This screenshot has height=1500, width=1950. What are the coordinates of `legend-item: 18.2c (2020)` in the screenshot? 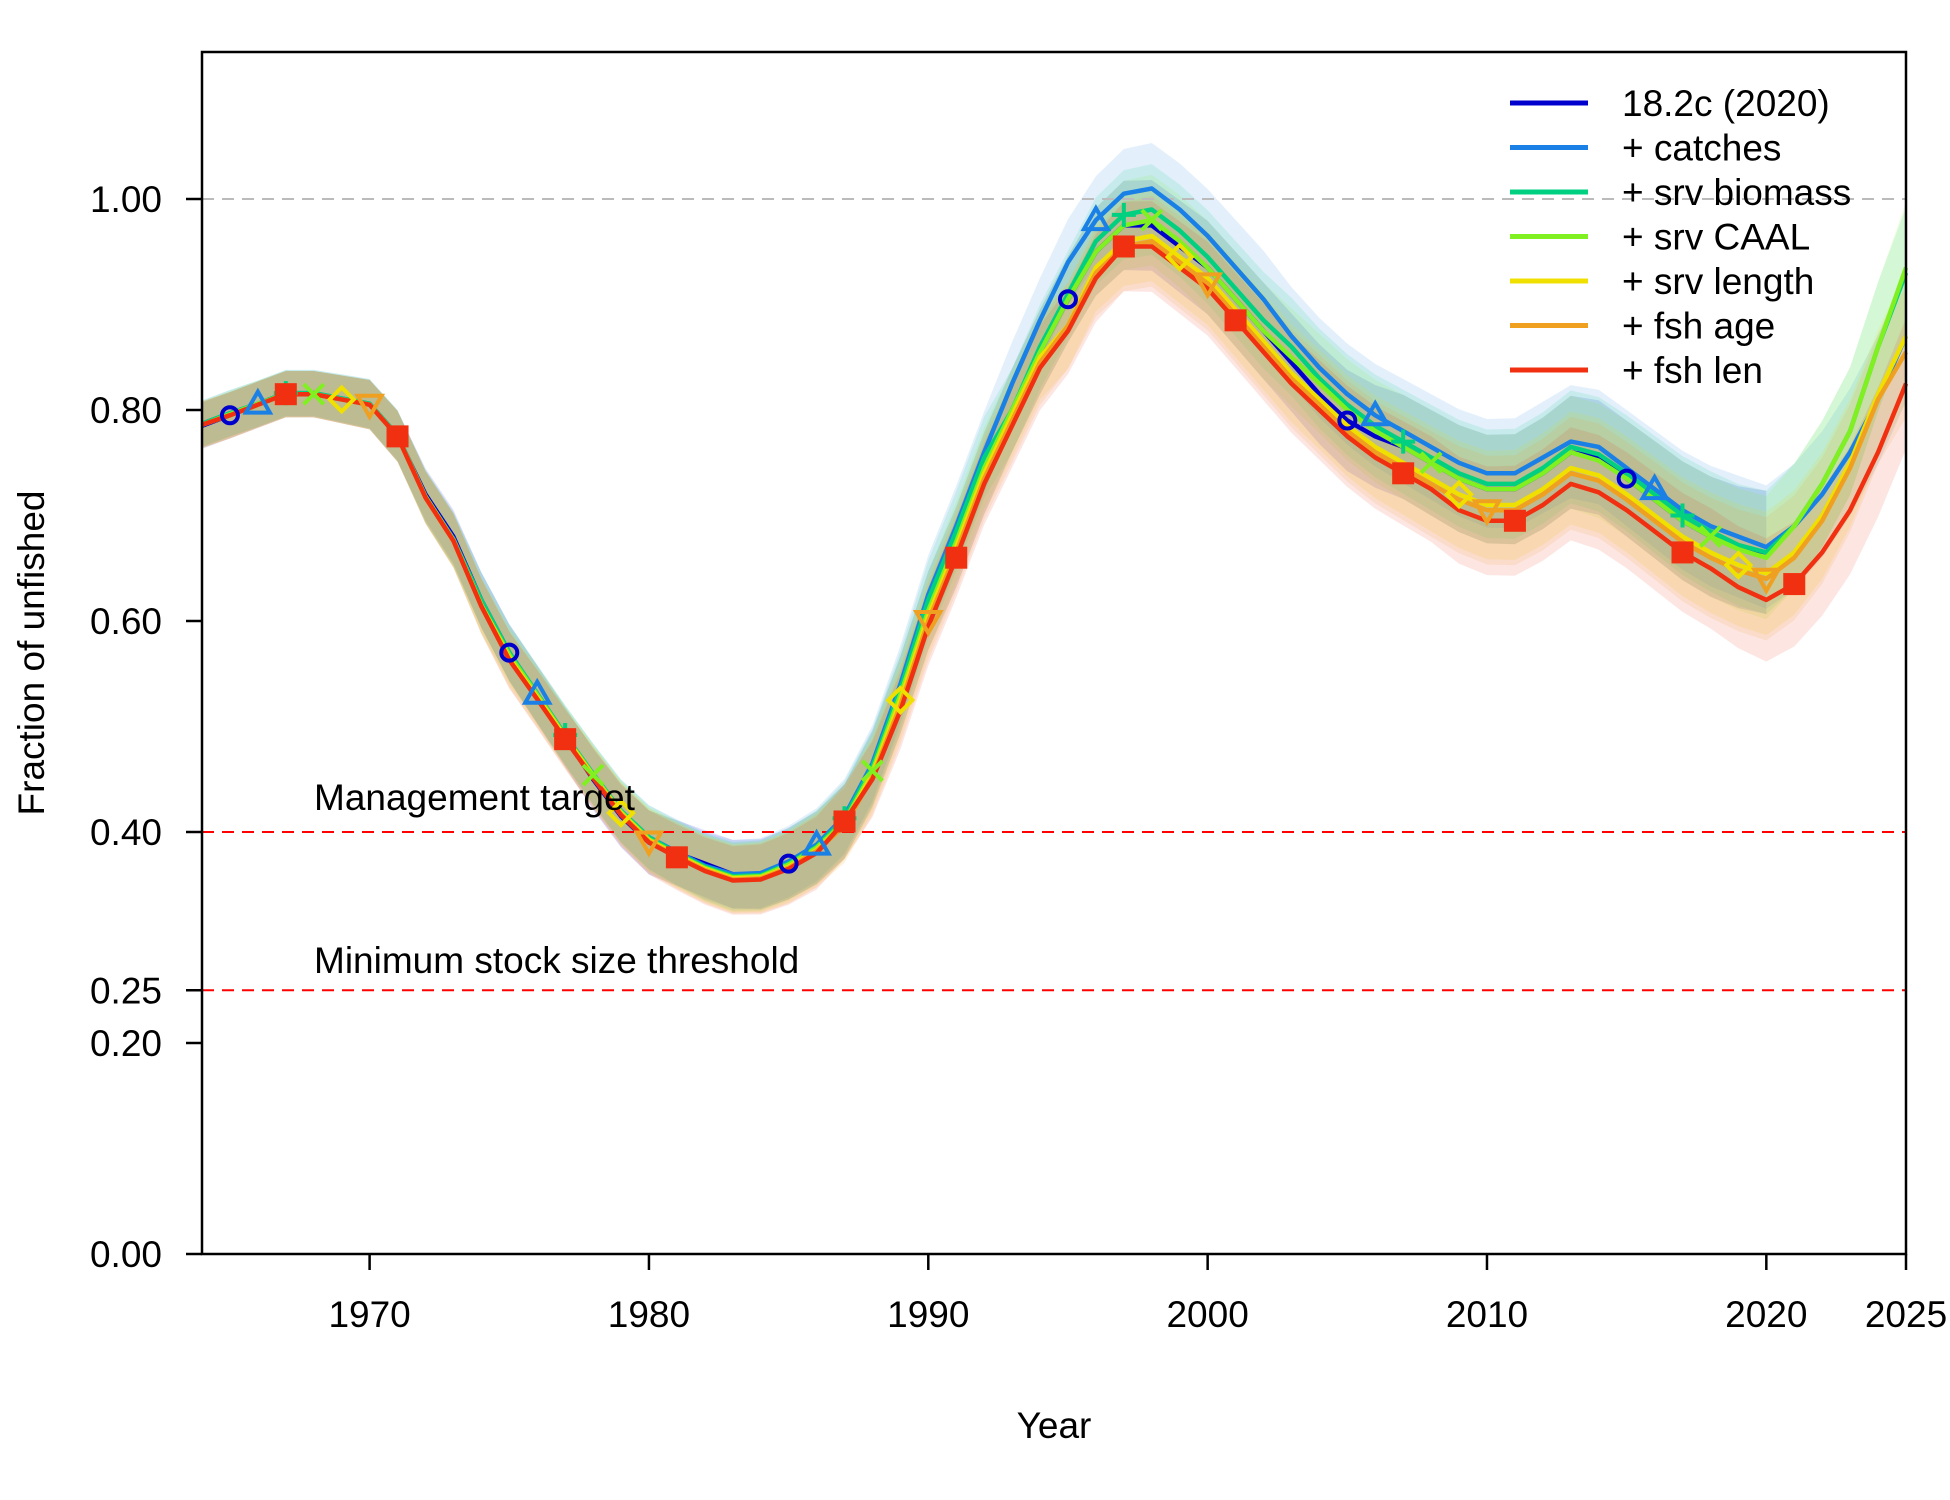 It's located at (1670, 103).